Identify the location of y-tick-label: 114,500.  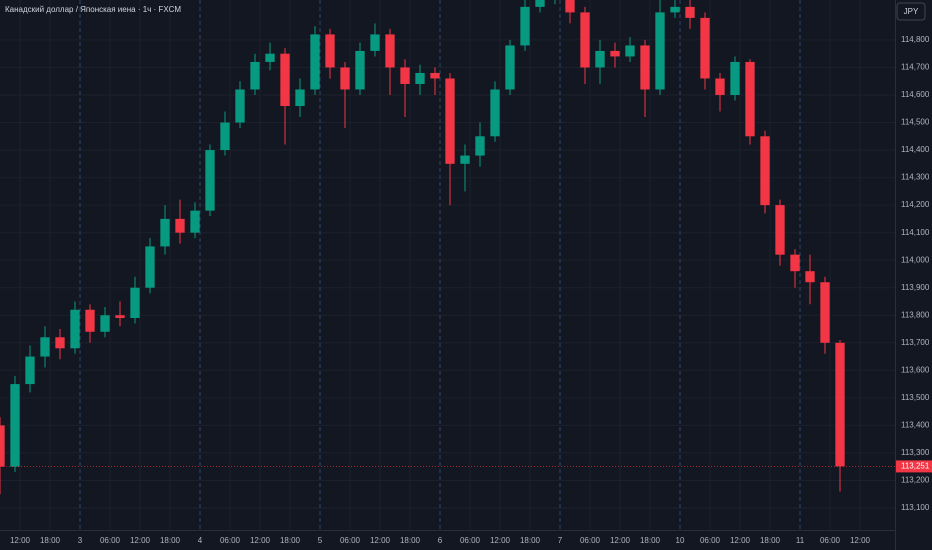
(915, 122).